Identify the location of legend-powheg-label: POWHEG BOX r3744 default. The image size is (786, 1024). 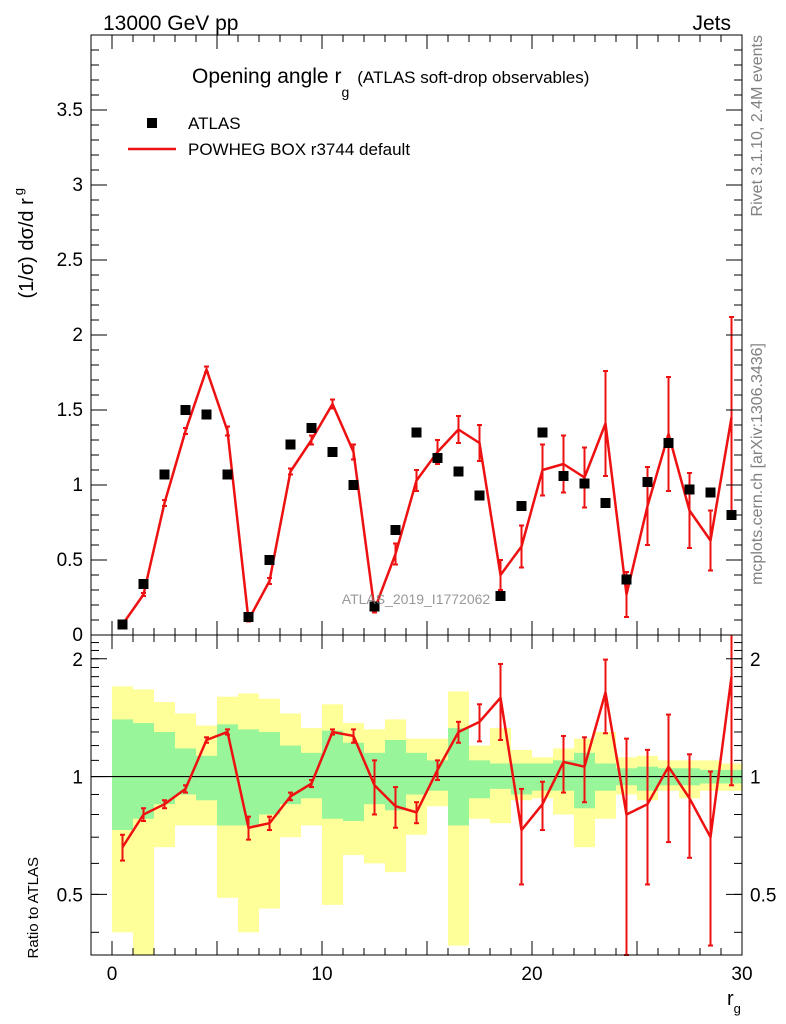
(299, 149).